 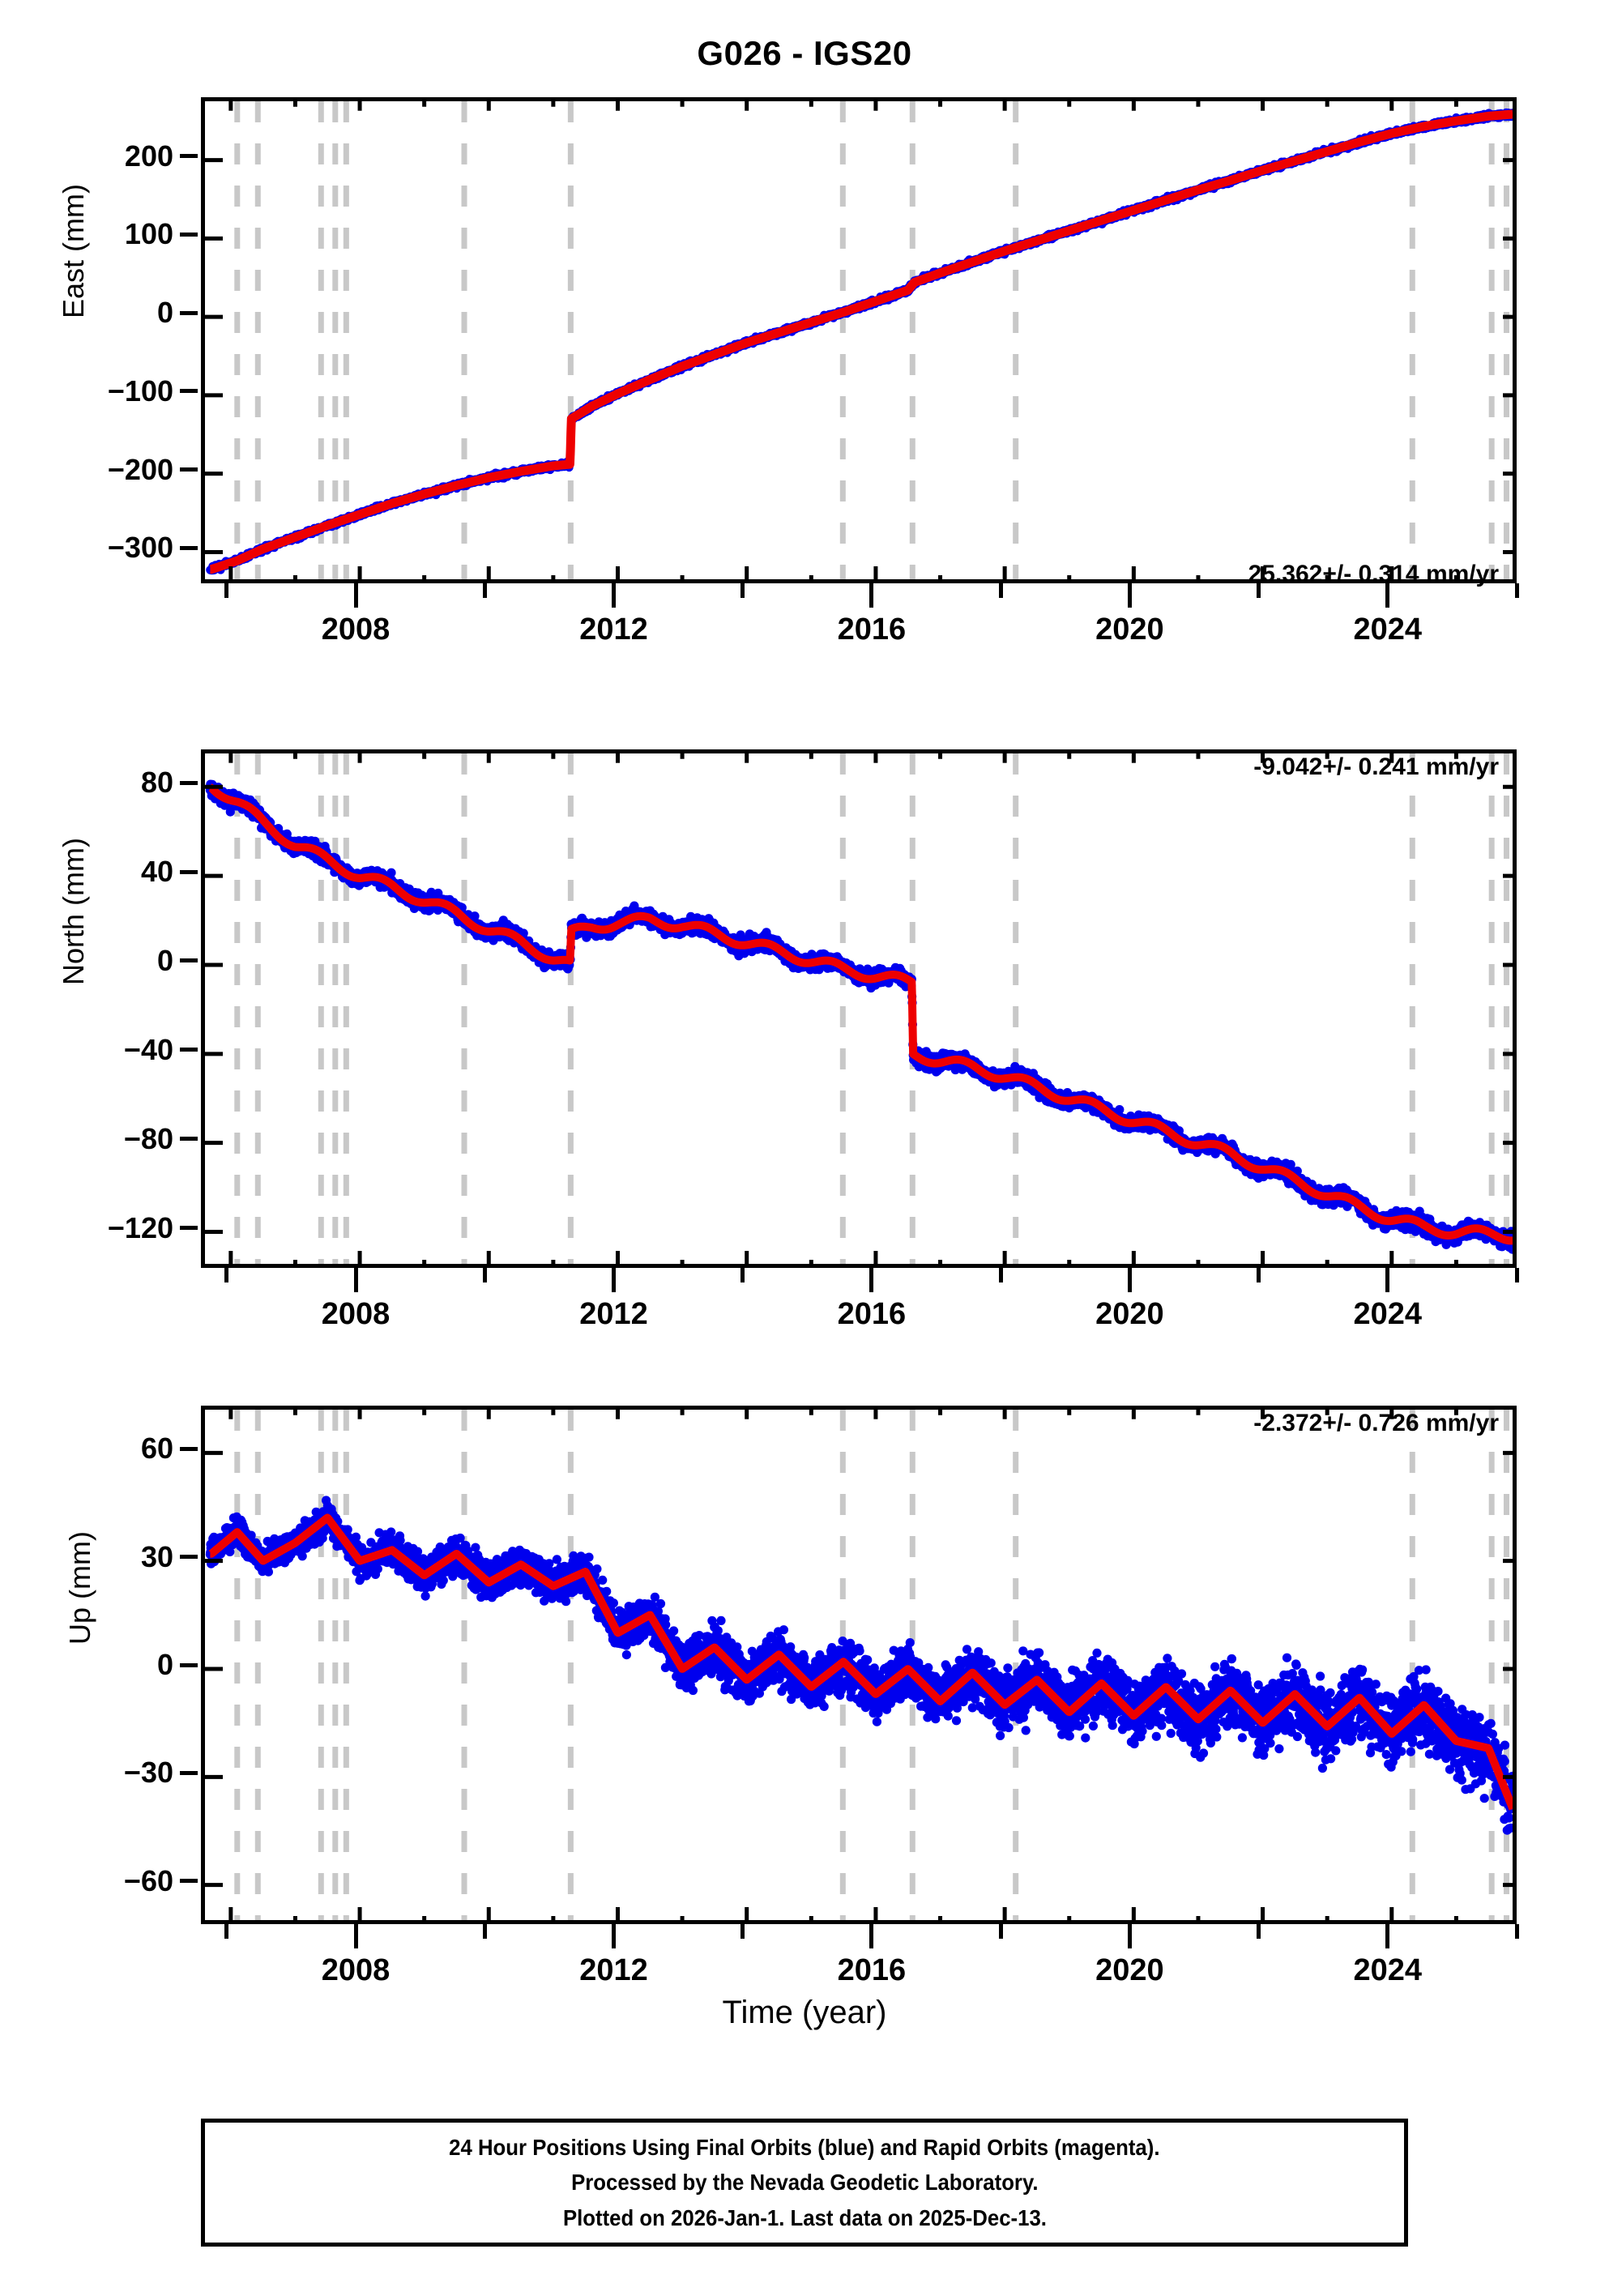 What do you see at coordinates (140, 1227) in the screenshot?
I see `north-ytick-label: −120` at bounding box center [140, 1227].